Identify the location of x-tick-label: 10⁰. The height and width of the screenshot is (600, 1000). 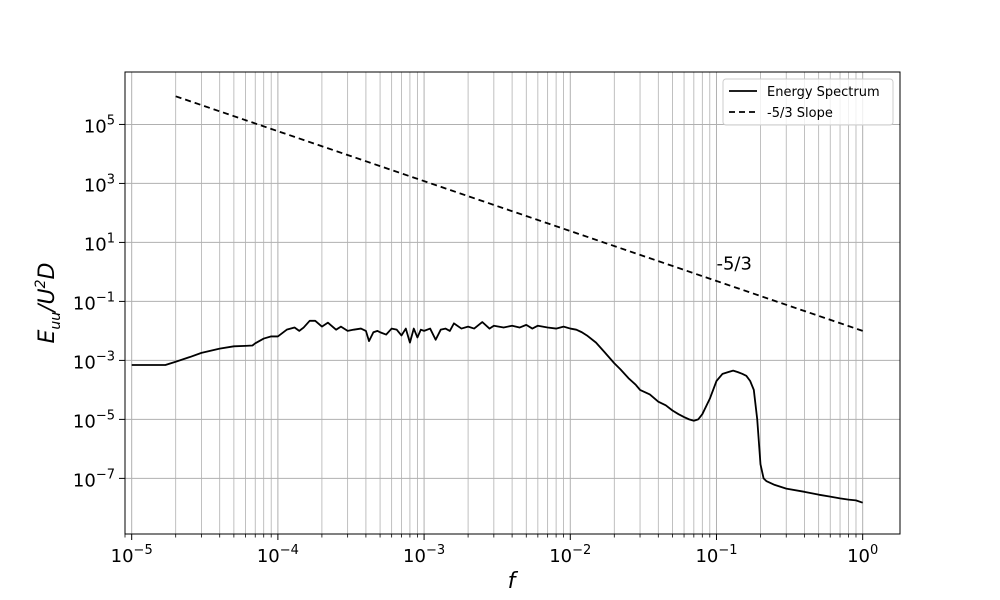
(862, 555).